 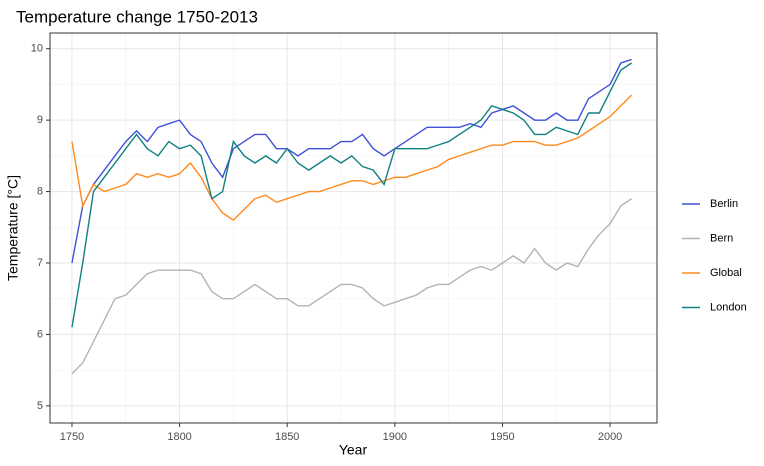 I want to click on y-tick-label: 5, so click(x=40, y=406).